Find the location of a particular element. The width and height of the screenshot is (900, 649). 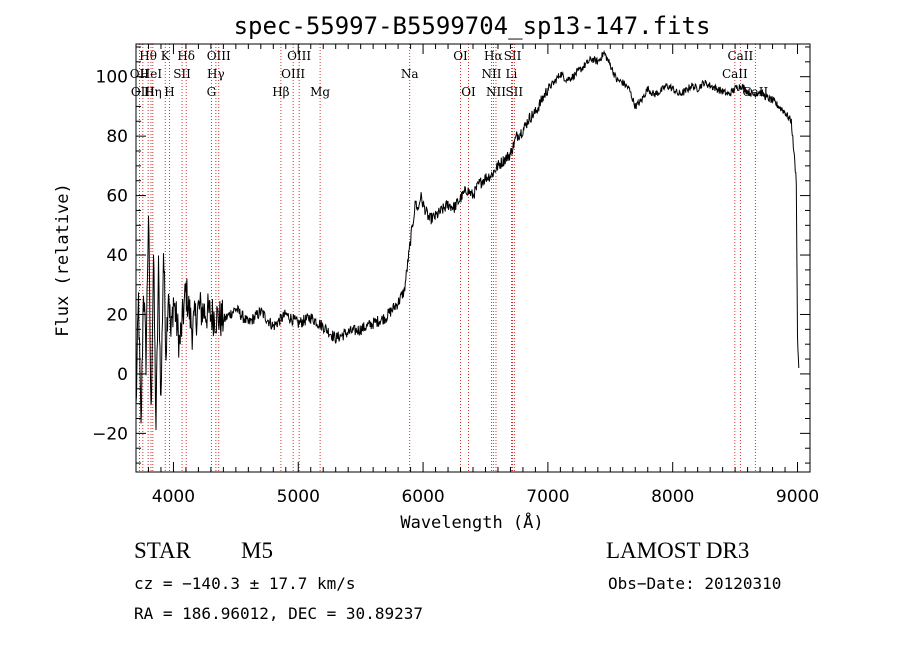

y-axis-label: Flux (relative) is located at coordinates (63, 260).